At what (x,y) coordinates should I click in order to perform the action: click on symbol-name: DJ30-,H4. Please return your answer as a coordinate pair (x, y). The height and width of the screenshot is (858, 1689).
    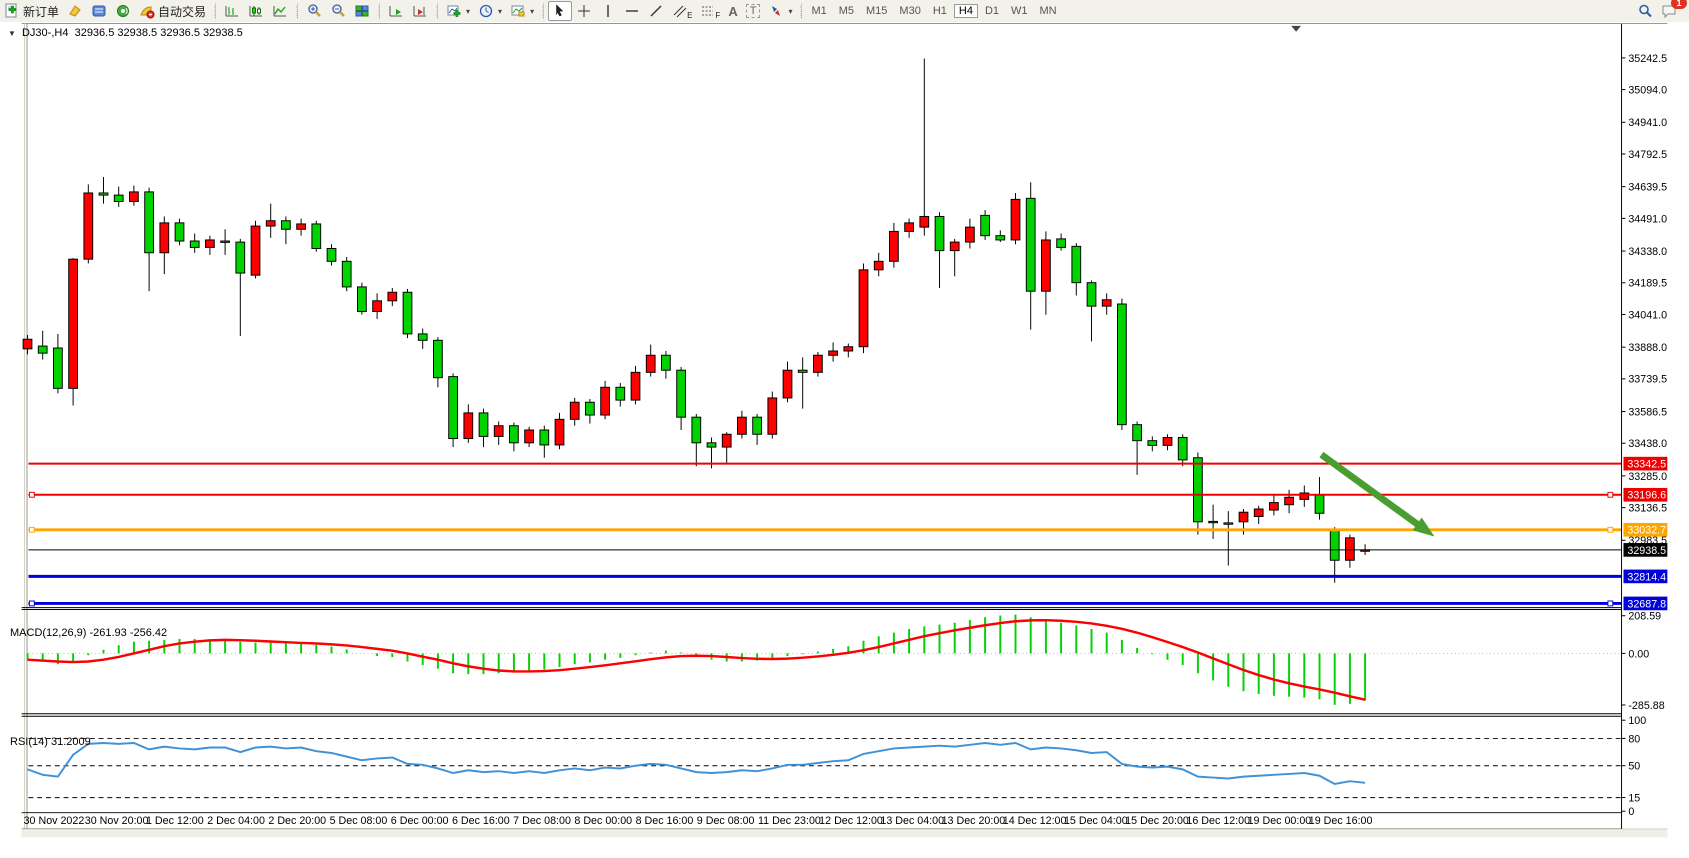
    Looking at the image, I should click on (45, 33).